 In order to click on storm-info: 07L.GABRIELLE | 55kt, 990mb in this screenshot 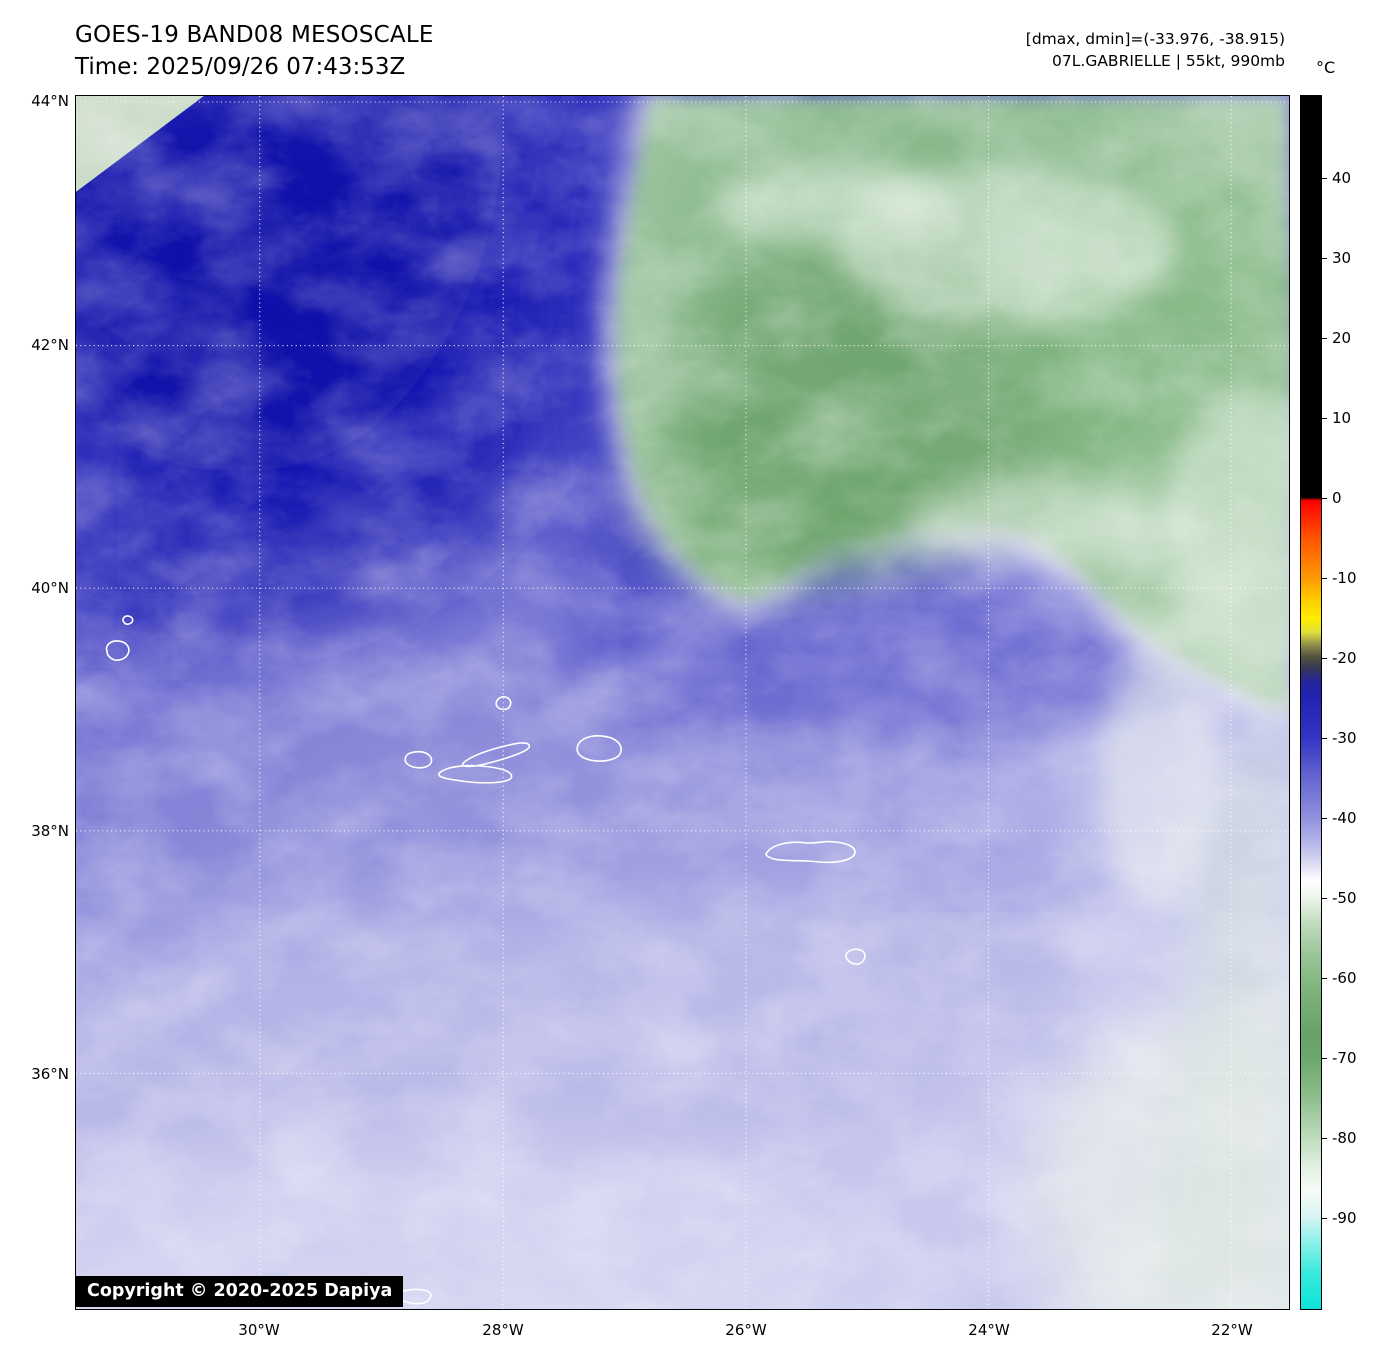, I will do `click(1168, 61)`.